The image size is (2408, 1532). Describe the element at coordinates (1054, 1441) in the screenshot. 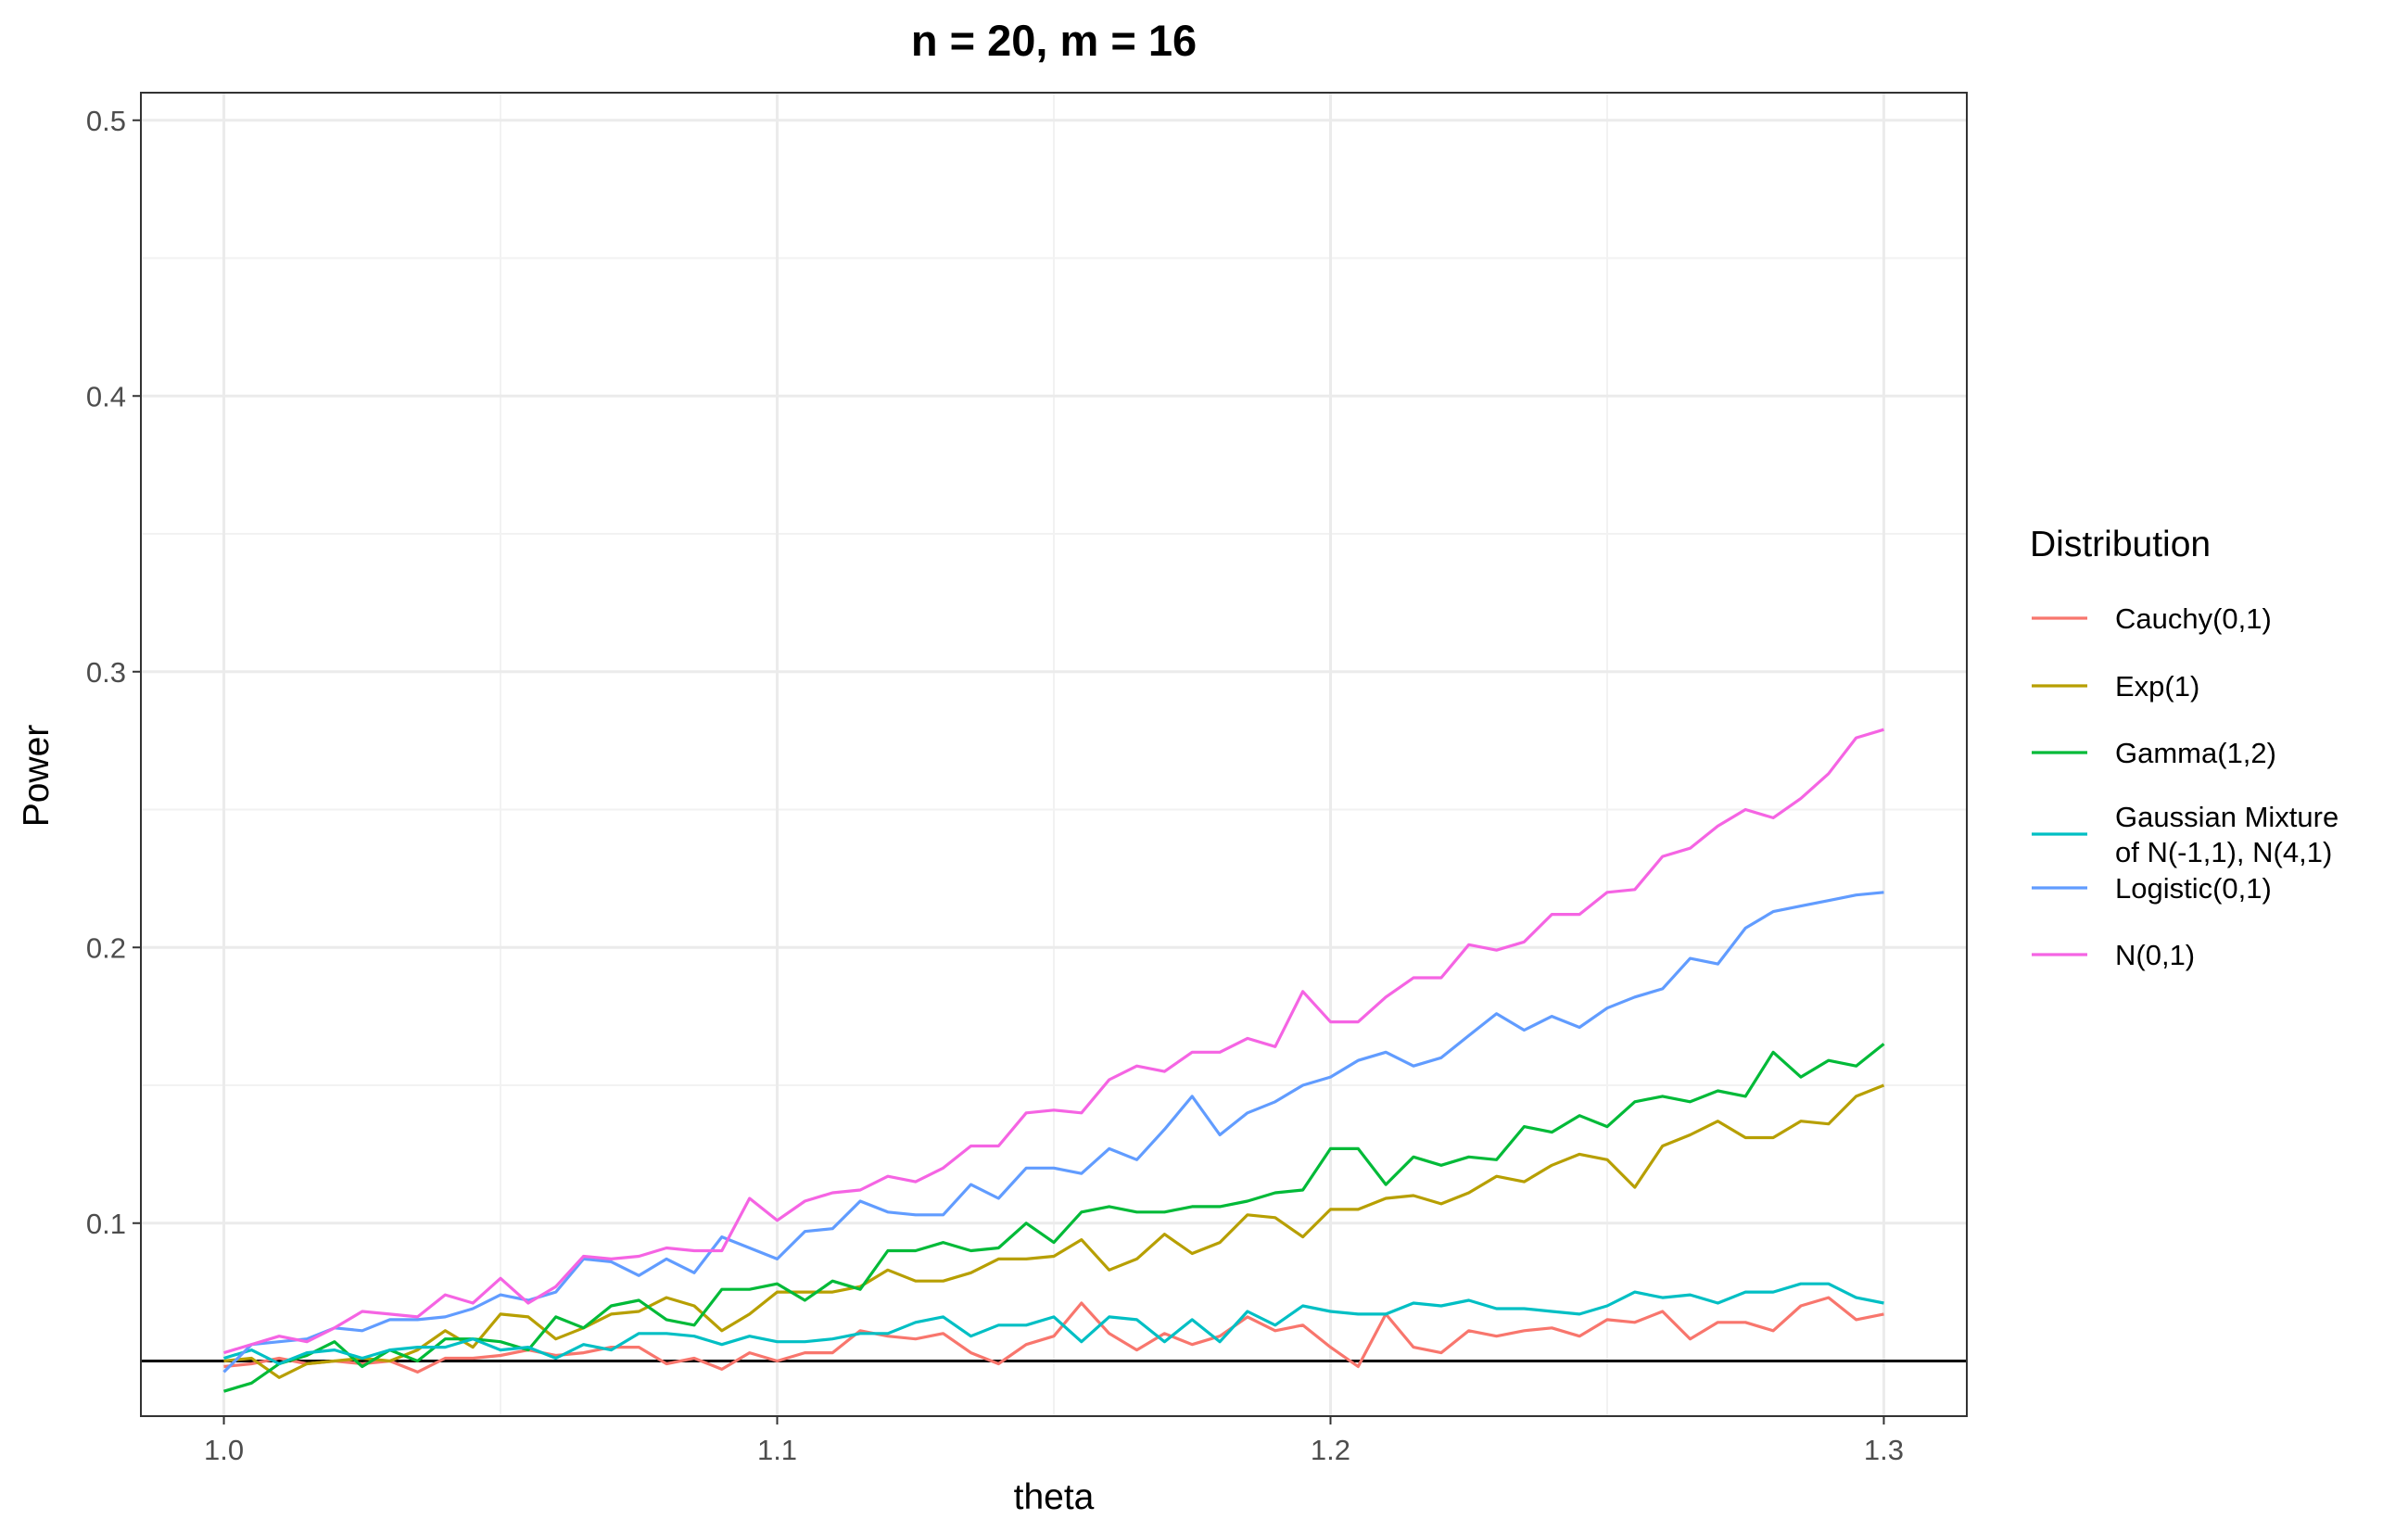

I see `x-axis-ticks: 1.0 1.1 1.2 1.3` at that location.